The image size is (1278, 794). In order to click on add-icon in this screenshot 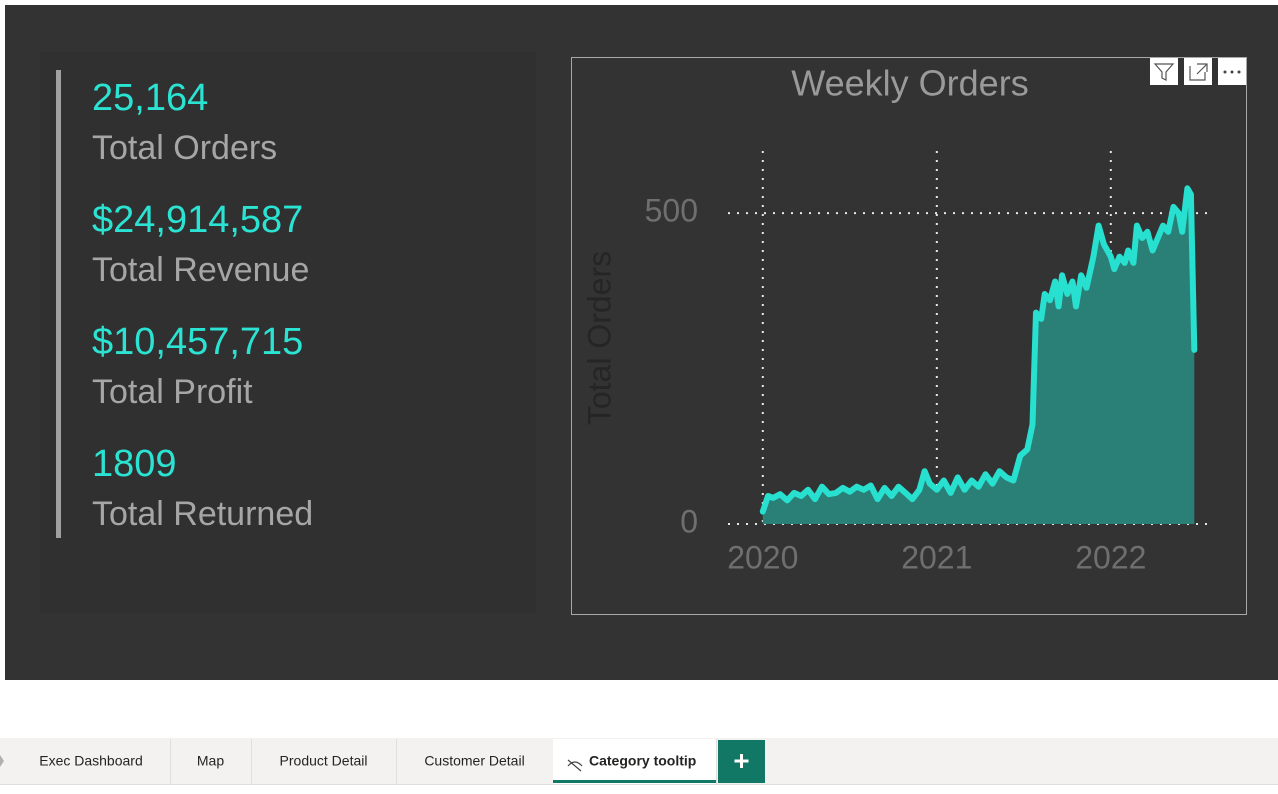, I will do `click(741, 761)`.